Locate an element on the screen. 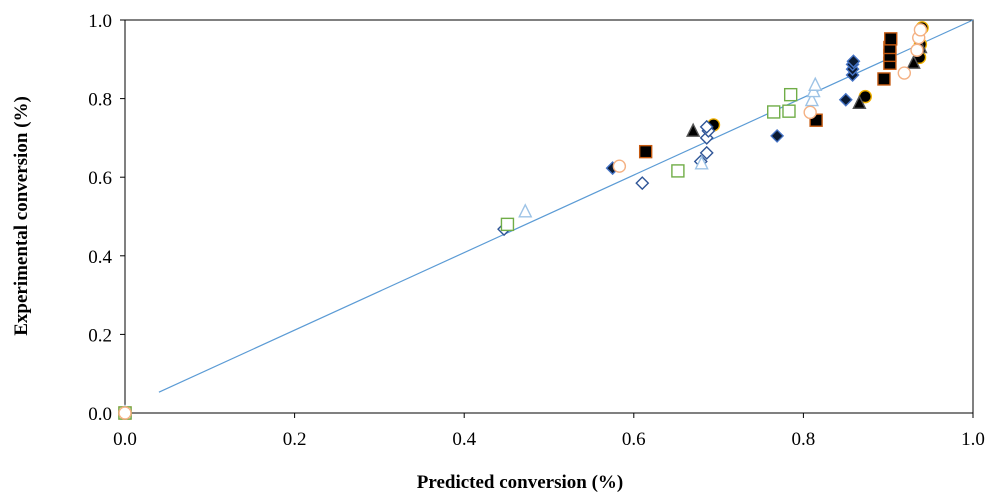  x-tick-label: 0.0 is located at coordinates (125, 439).